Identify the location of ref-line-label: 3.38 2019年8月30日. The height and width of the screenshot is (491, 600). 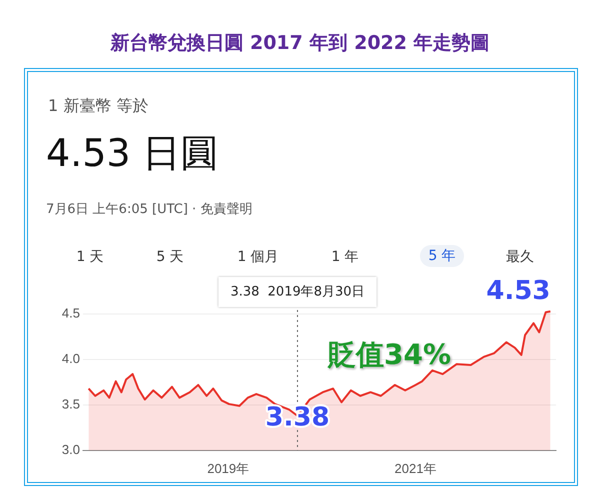
(297, 292).